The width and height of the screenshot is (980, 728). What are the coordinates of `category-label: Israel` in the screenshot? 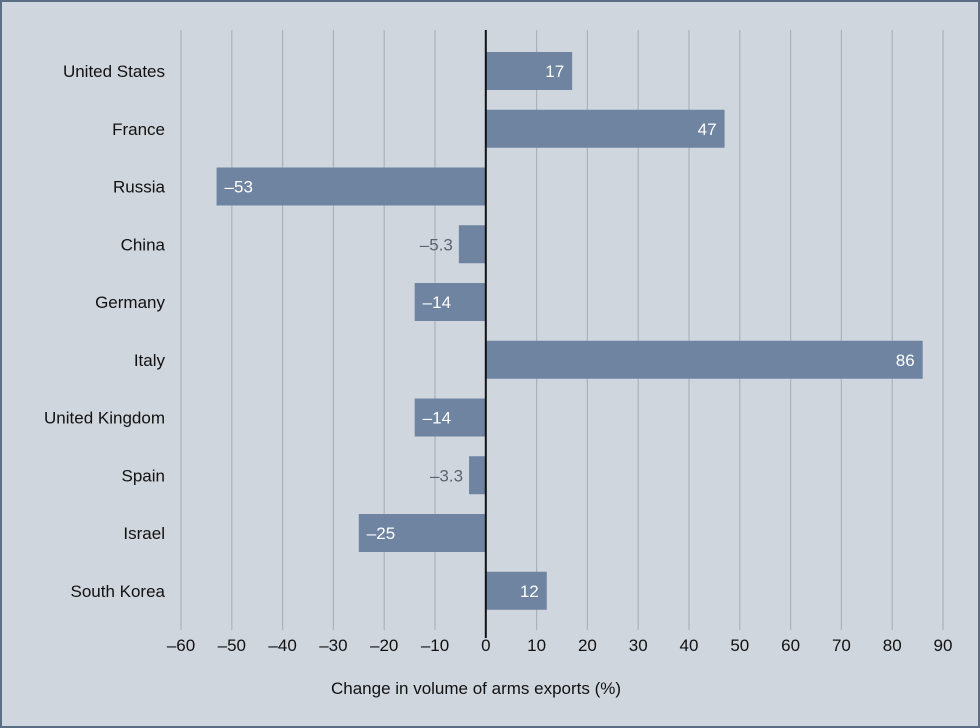 It's located at (144, 533).